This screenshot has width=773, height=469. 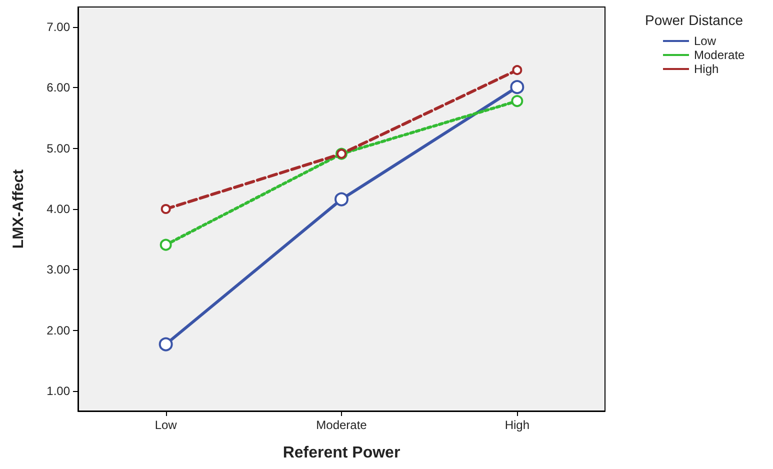 What do you see at coordinates (58, 87) in the screenshot?
I see `y-tick-label: 6.00` at bounding box center [58, 87].